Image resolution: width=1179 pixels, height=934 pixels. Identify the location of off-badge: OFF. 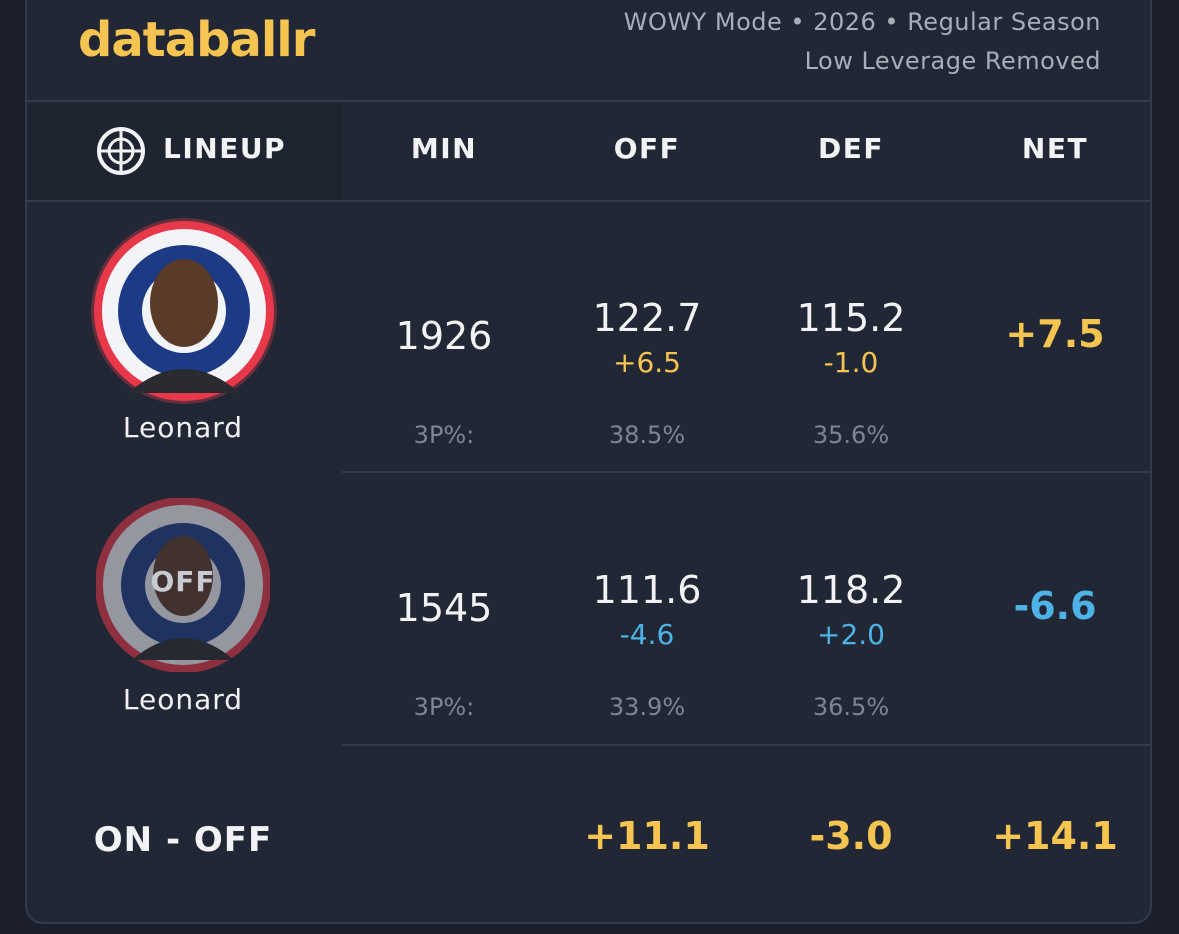
(183, 581).